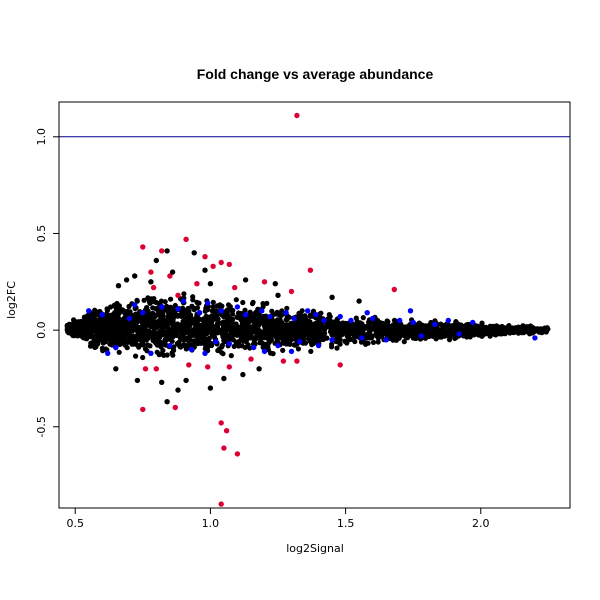  What do you see at coordinates (41, 234) in the screenshot?
I see `y-tick-label: 0.5` at bounding box center [41, 234].